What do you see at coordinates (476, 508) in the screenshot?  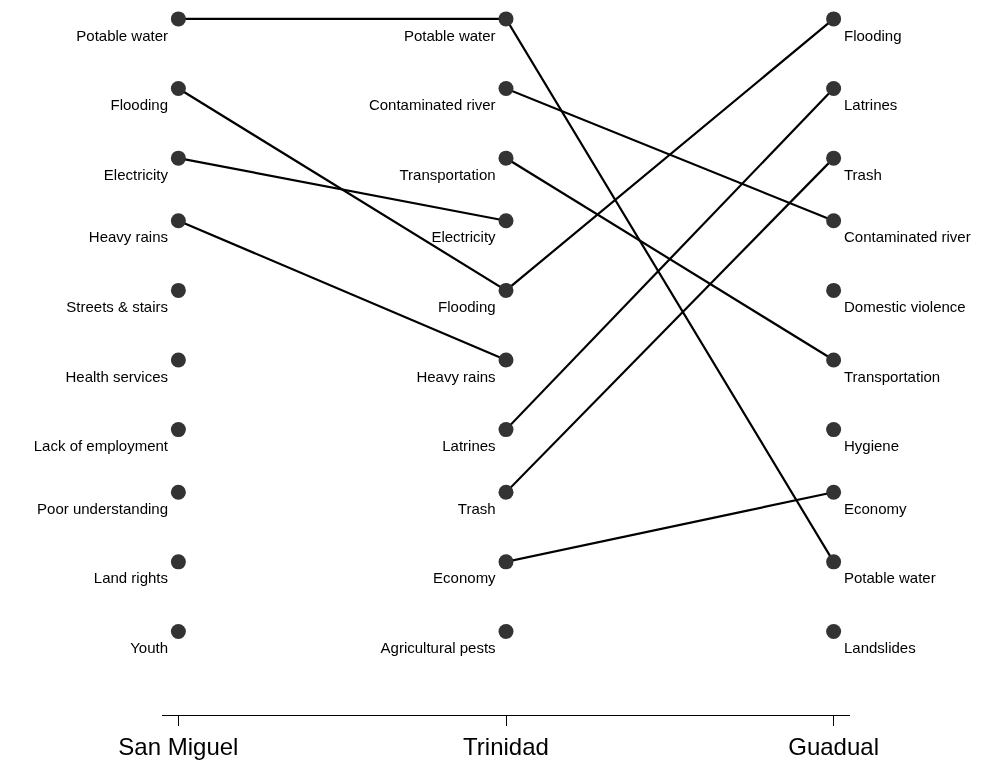 I see `text: Trash` at bounding box center [476, 508].